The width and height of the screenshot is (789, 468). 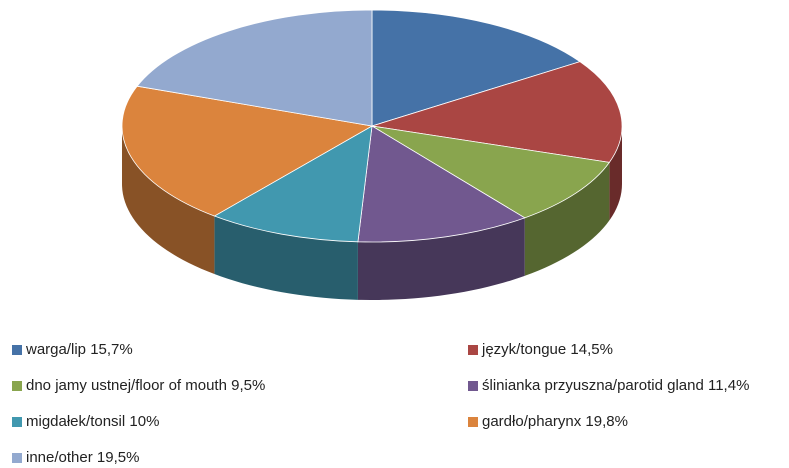 What do you see at coordinates (144, 421) in the screenshot?
I see `legend-value: 10%` at bounding box center [144, 421].